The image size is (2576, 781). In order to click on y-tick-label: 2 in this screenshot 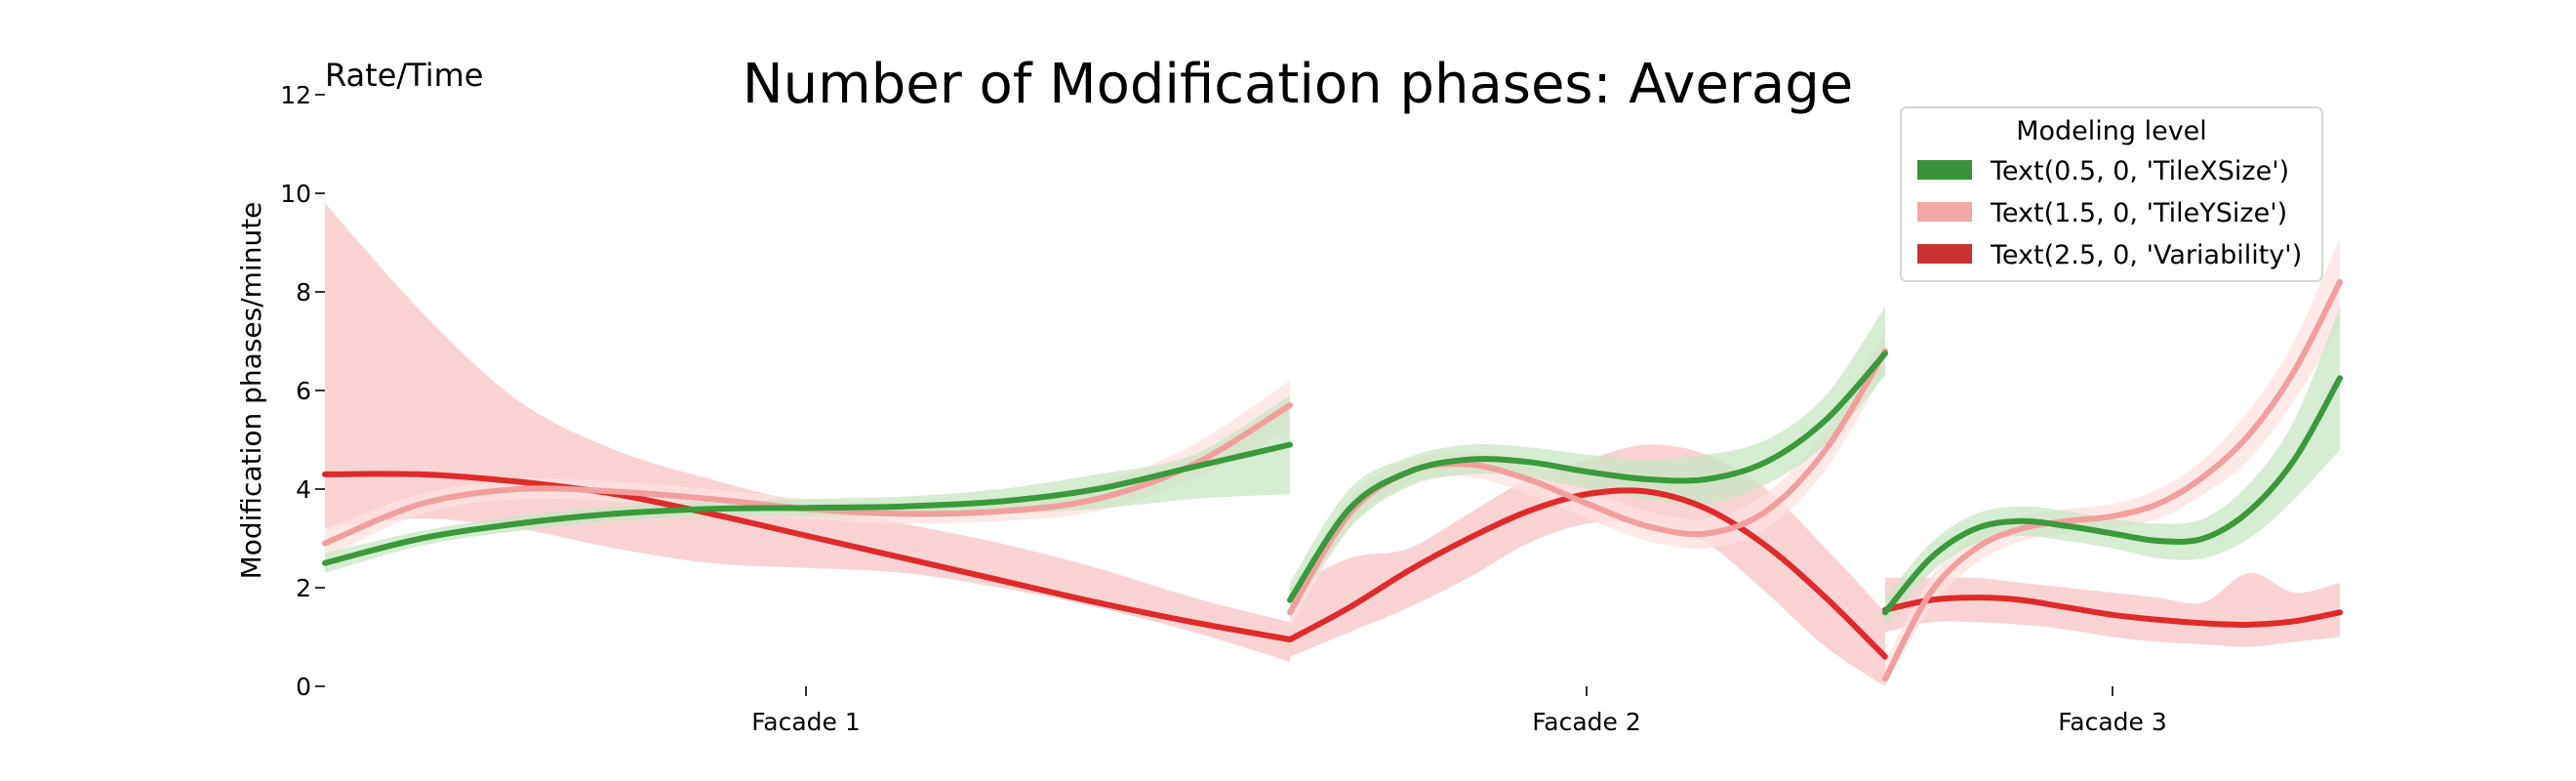, I will do `click(303, 588)`.